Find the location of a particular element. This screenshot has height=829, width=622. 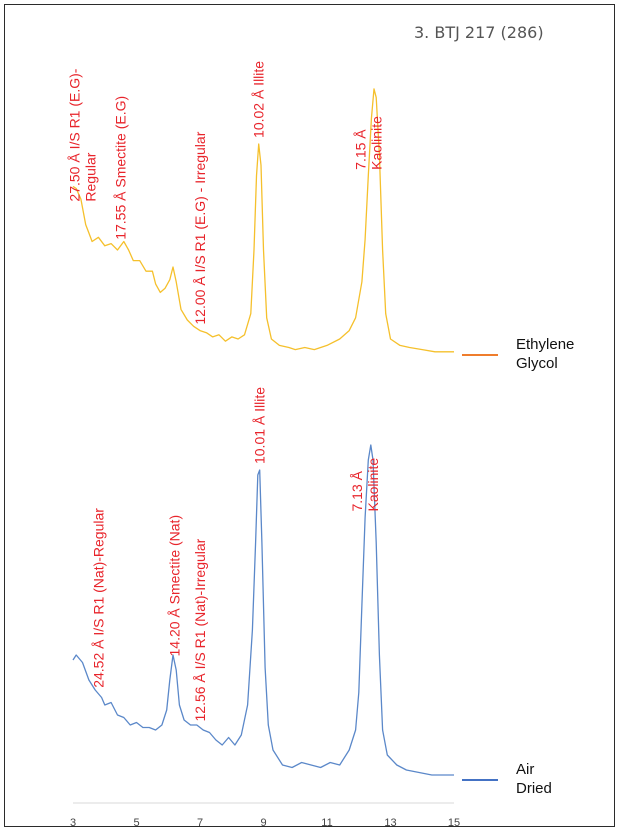

legend-label-0-0: Ethylene is located at coordinates (545, 344).